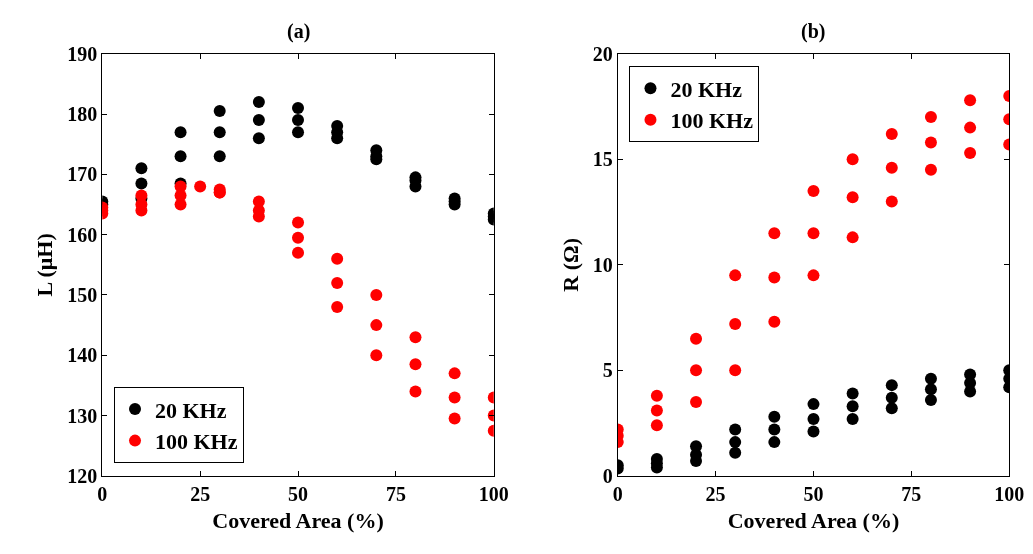  What do you see at coordinates (82, 294) in the screenshot?
I see `y-tick-label: 150` at bounding box center [82, 294].